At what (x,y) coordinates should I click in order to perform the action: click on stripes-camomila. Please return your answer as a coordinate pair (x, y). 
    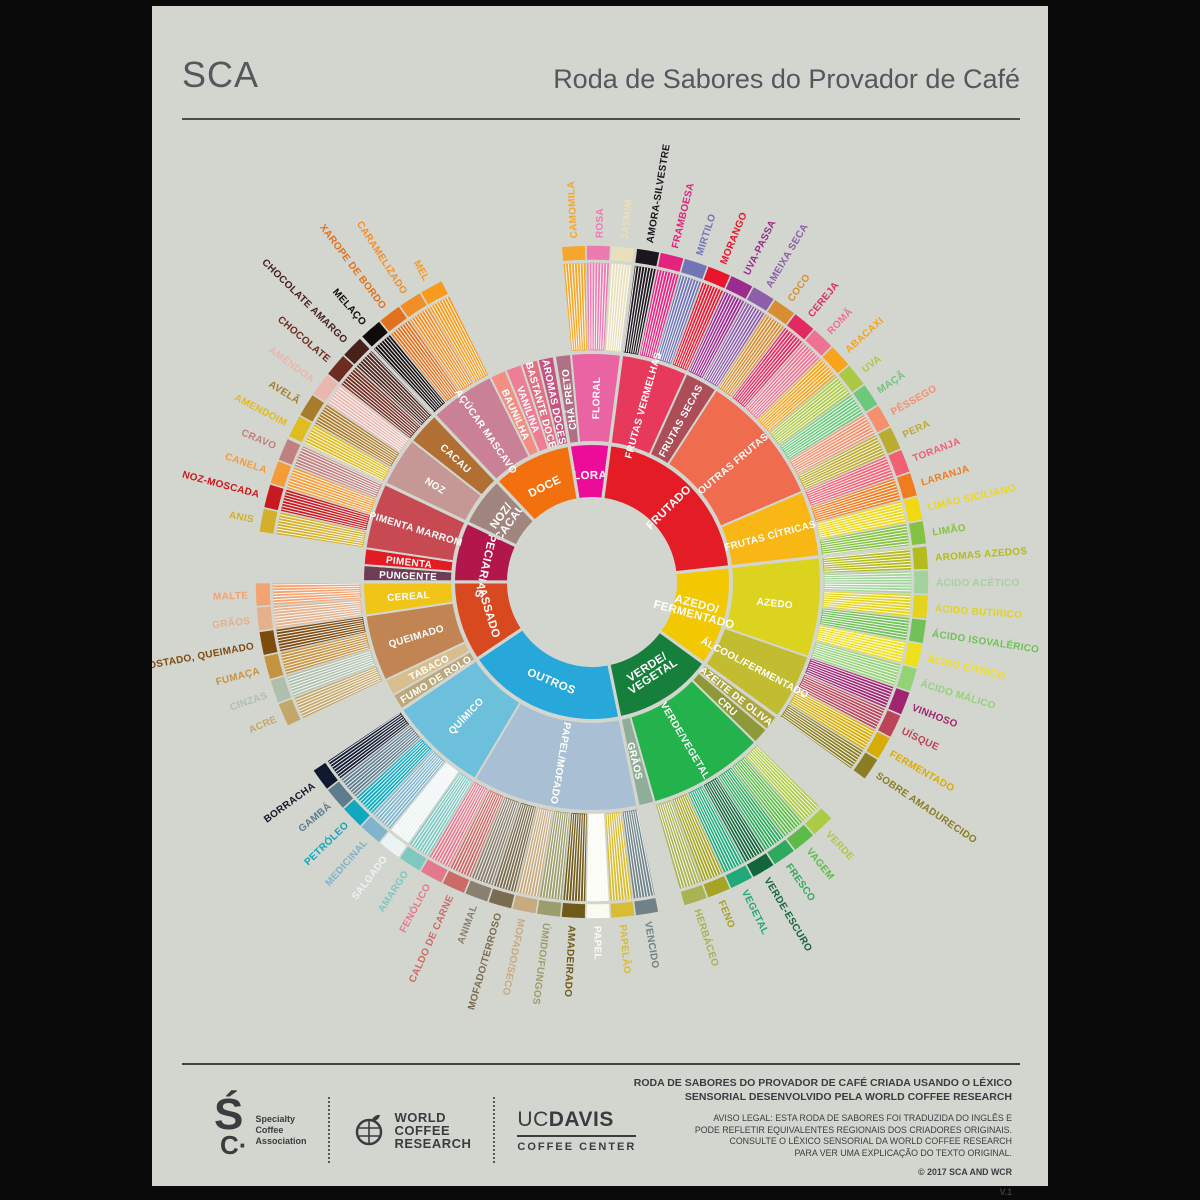
    Looking at the image, I should click on (575, 307).